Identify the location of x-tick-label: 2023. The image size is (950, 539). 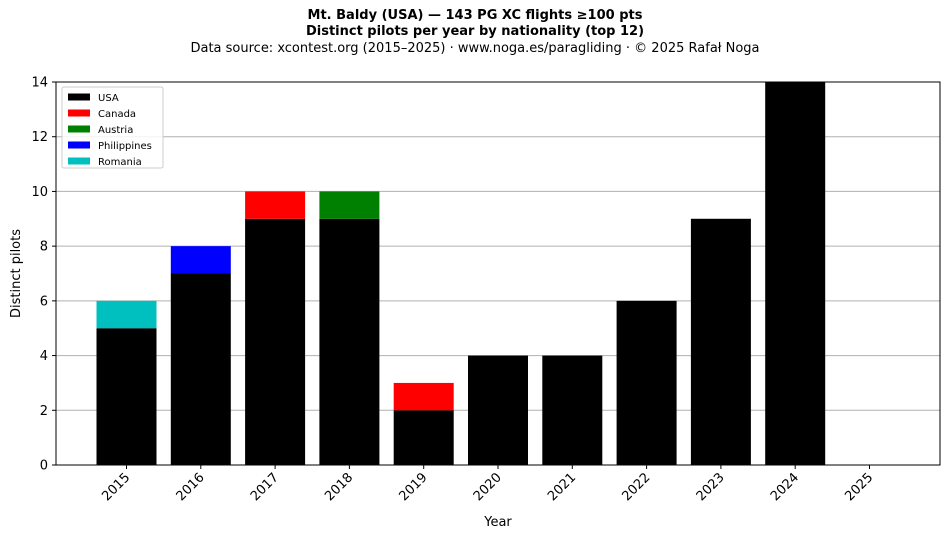
(711, 487).